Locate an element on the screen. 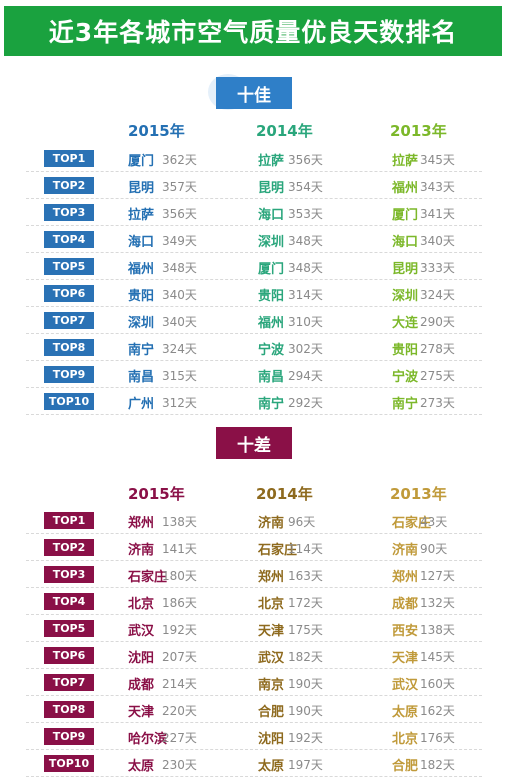 This screenshot has width=506, height=777. year-2013: 2013年 is located at coordinates (418, 131).